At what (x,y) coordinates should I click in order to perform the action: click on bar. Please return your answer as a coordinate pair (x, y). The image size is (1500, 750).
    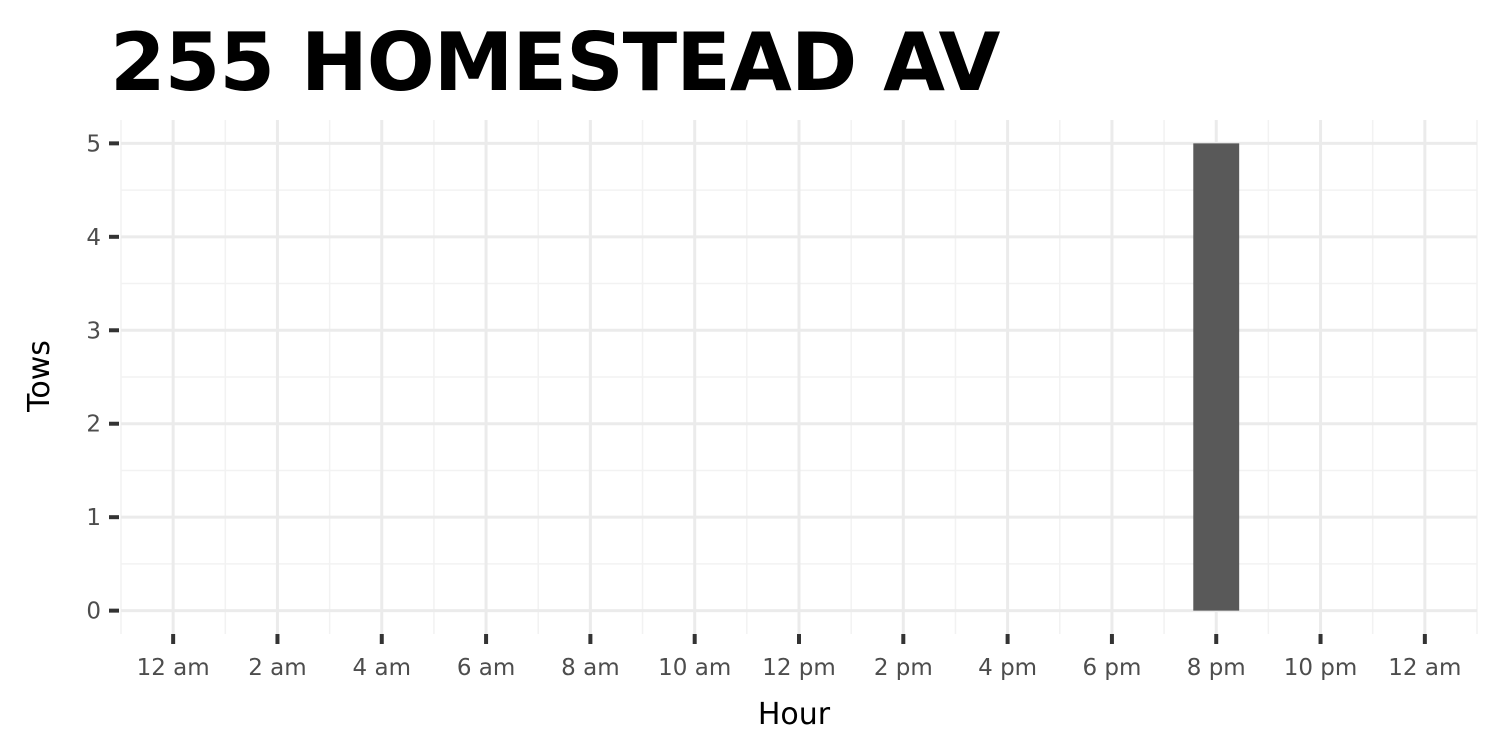
    Looking at the image, I should click on (1216, 377).